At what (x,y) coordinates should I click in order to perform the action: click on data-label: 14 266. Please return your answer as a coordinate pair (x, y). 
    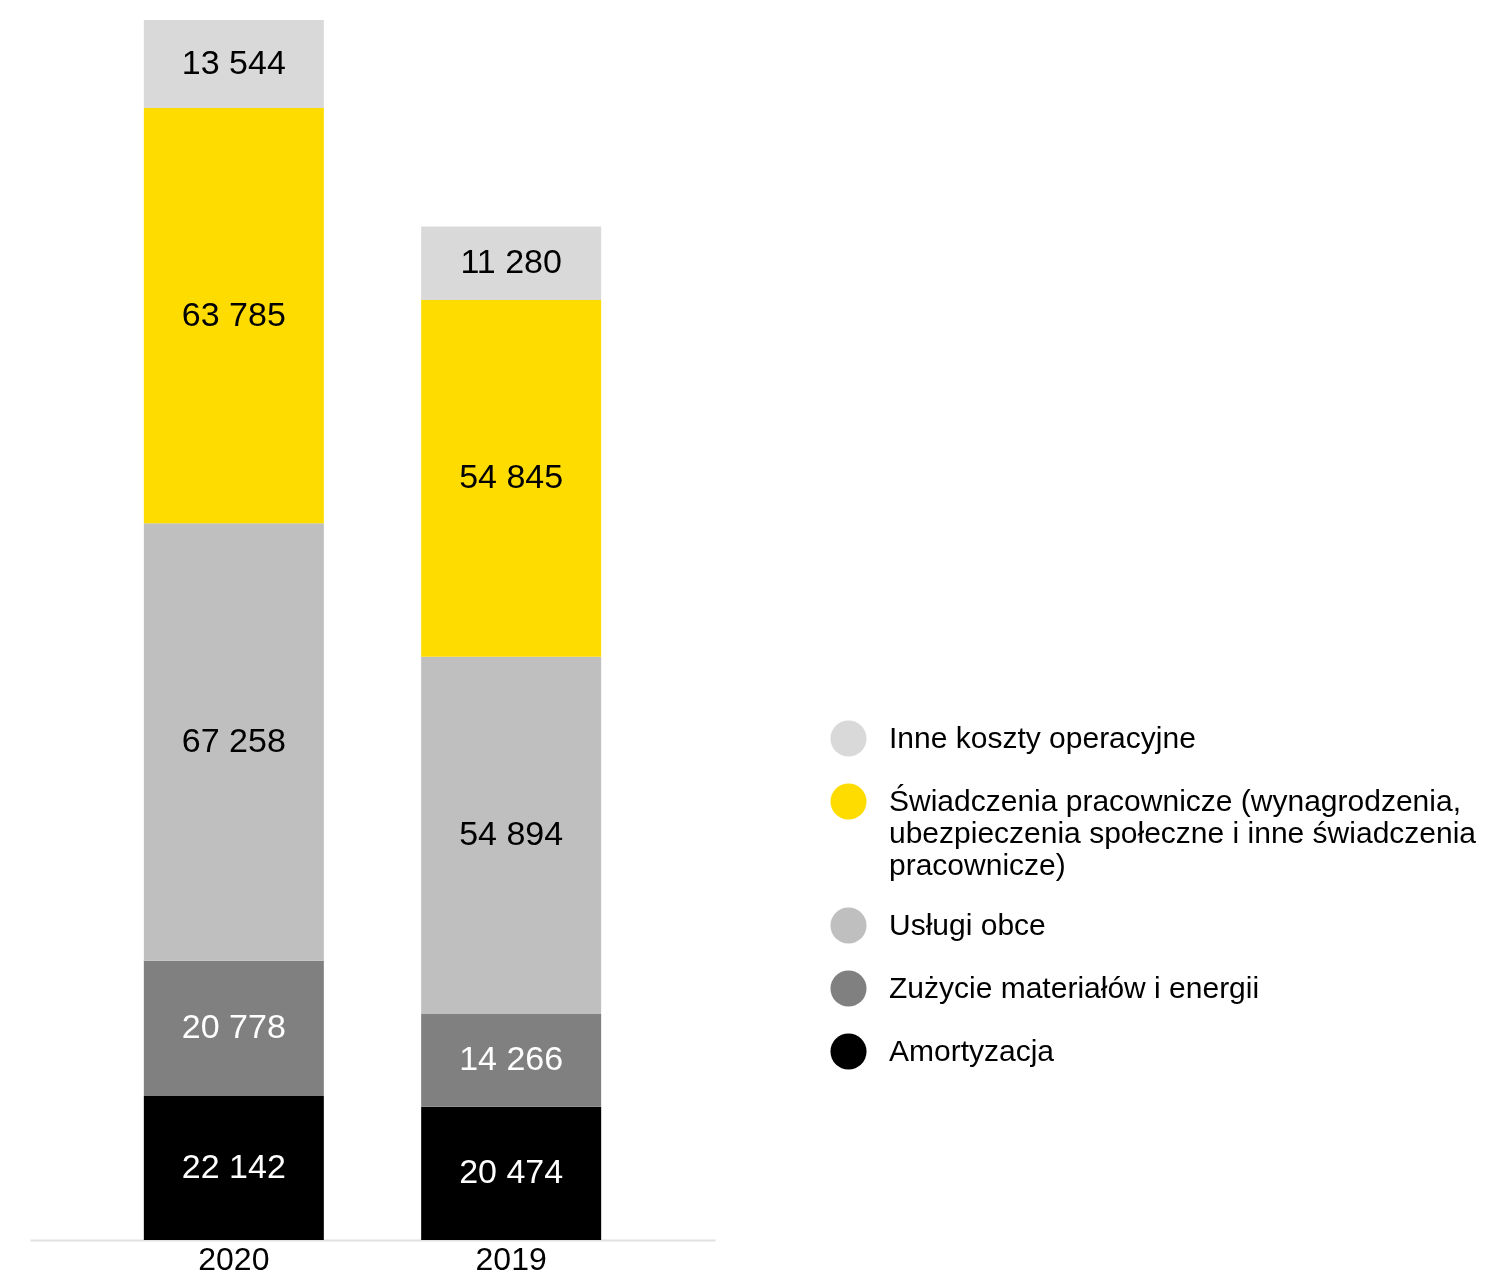
    Looking at the image, I should click on (511, 1058).